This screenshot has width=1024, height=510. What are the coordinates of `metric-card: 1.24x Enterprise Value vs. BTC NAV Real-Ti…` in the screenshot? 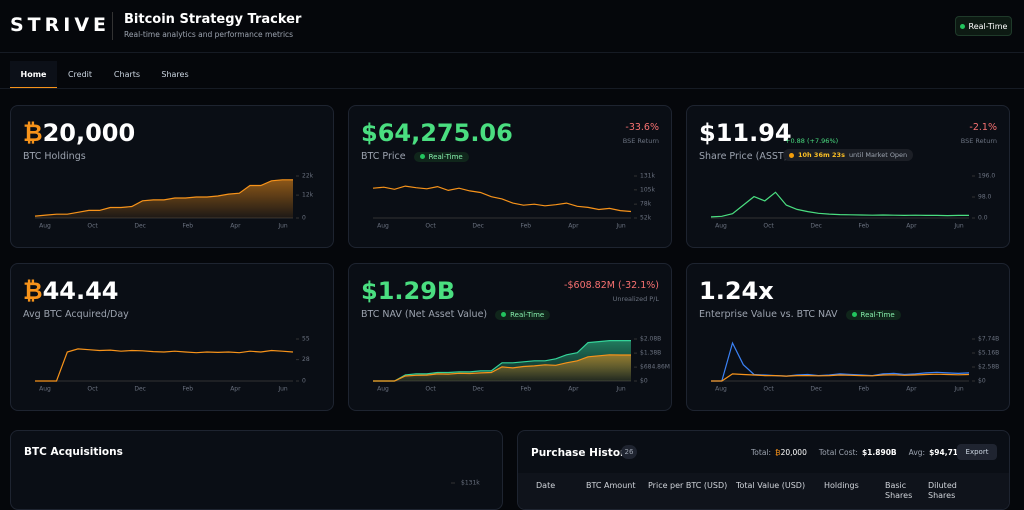 It's located at (848, 337).